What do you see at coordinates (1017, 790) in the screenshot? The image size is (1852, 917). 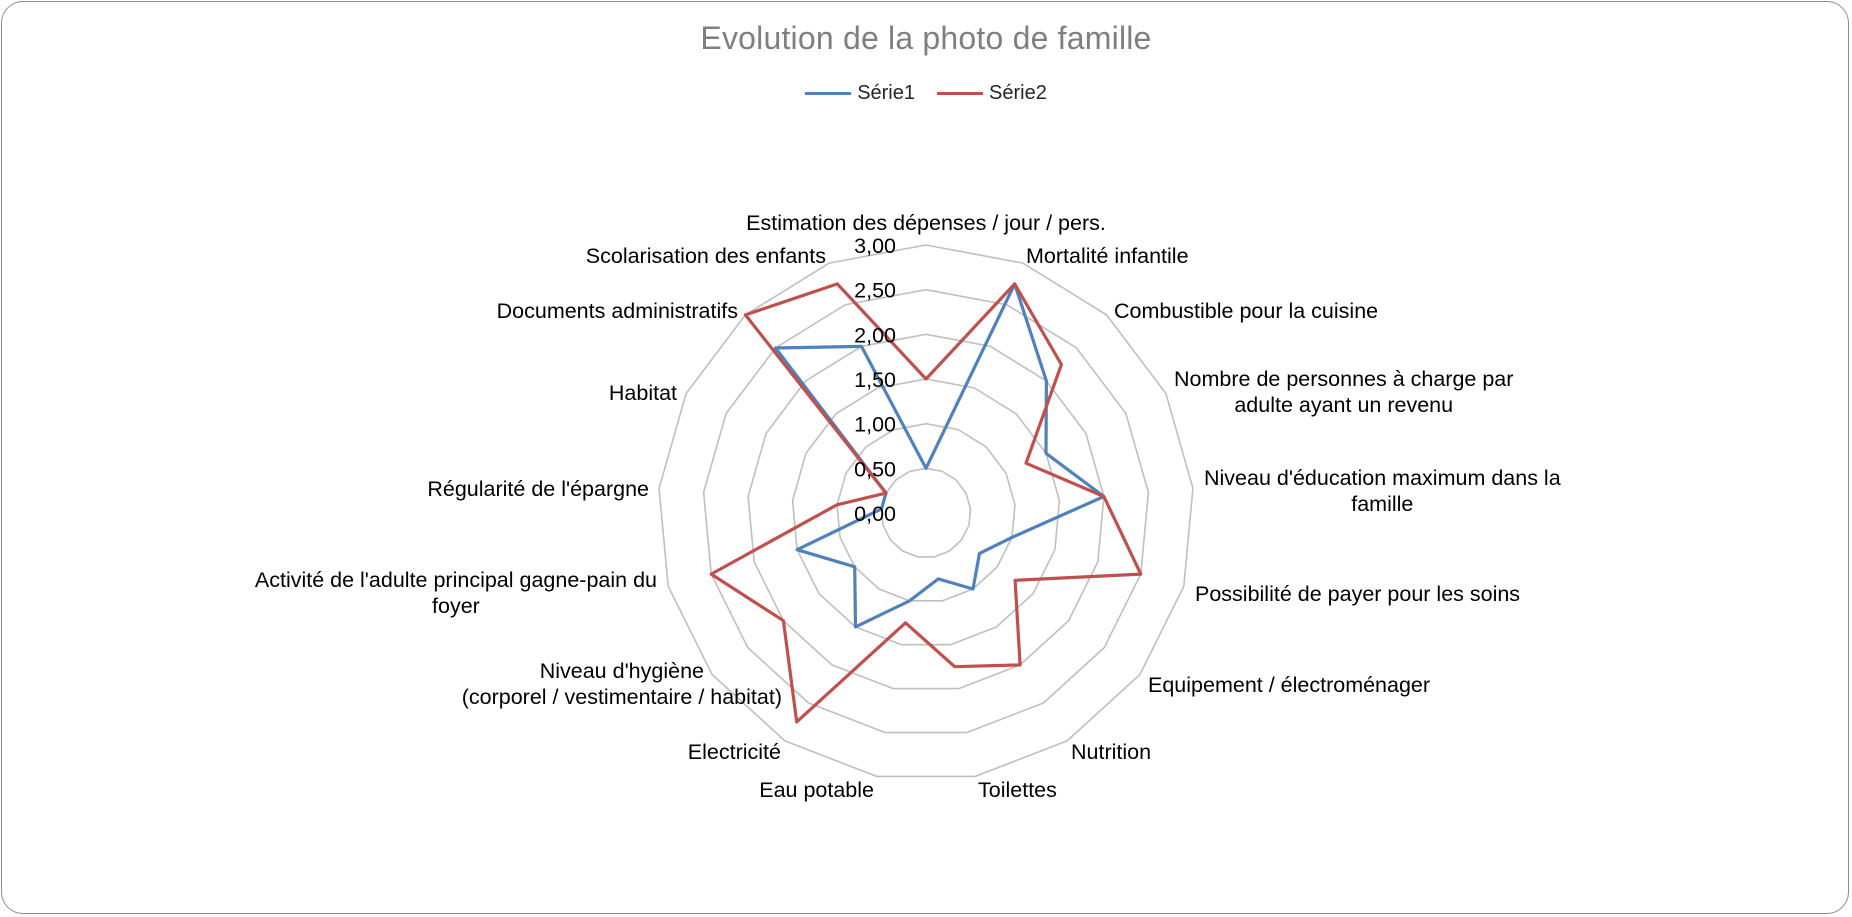 I see `category-label: Toilettes` at bounding box center [1017, 790].